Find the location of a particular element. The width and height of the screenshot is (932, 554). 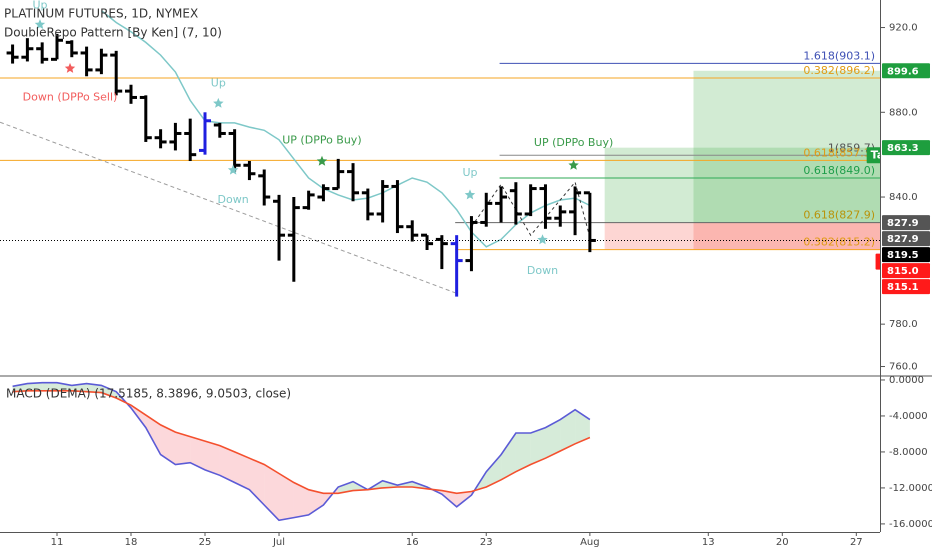

y-tick-label: 760.0 is located at coordinates (903, 367).